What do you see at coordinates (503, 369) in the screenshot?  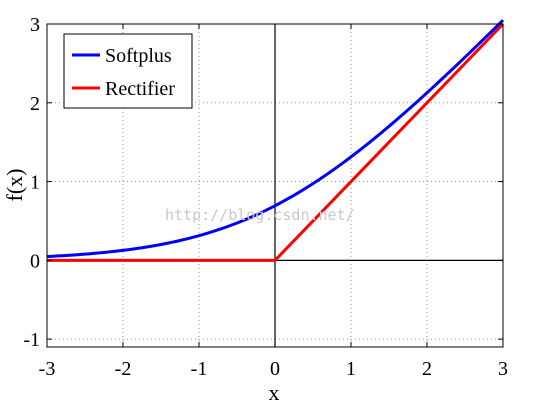 I see `x-tick-label: 3` at bounding box center [503, 369].